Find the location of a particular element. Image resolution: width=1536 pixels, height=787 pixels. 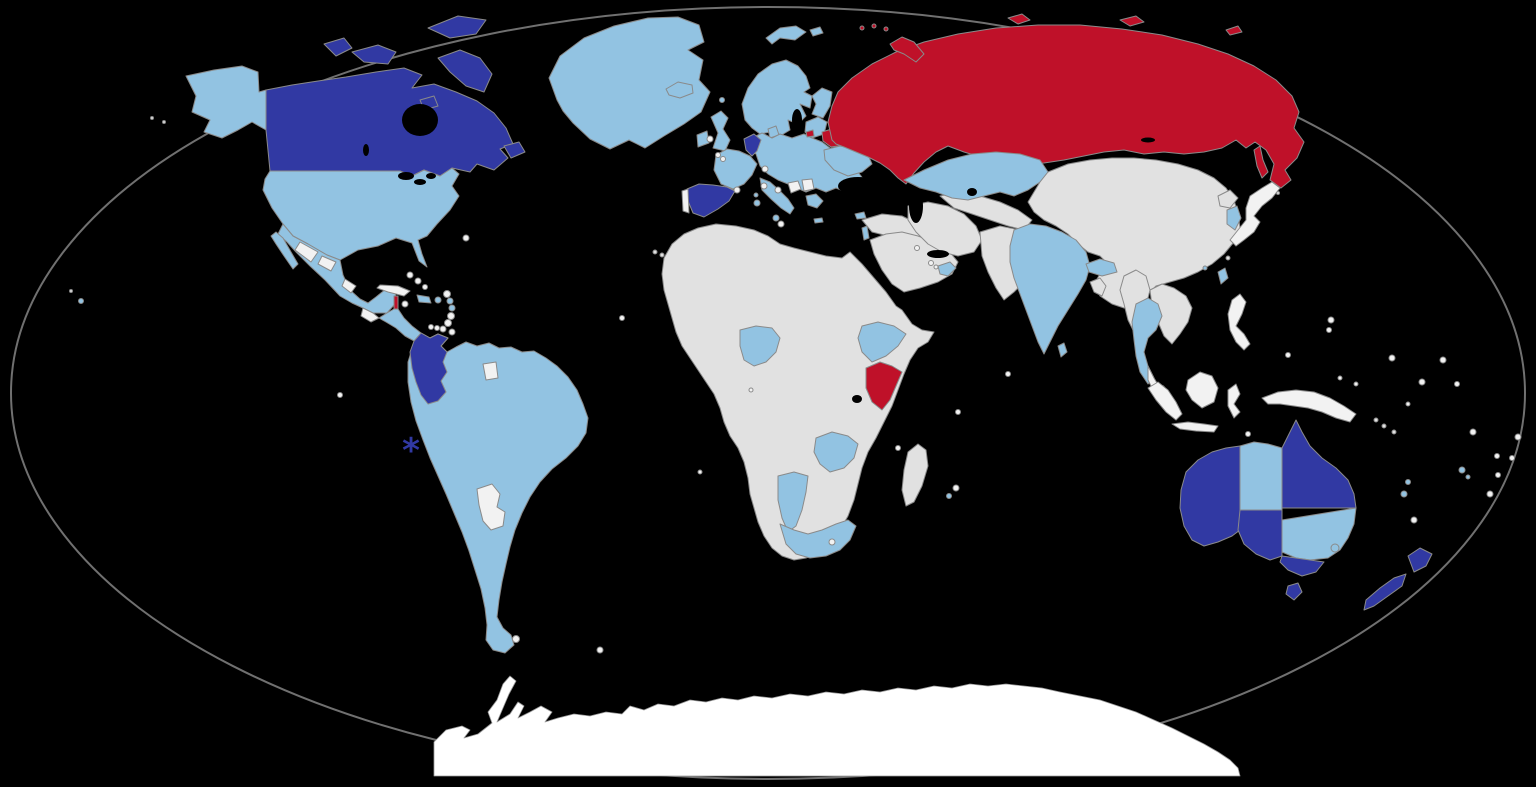

region-mexico-baja is located at coordinates (284, 250).